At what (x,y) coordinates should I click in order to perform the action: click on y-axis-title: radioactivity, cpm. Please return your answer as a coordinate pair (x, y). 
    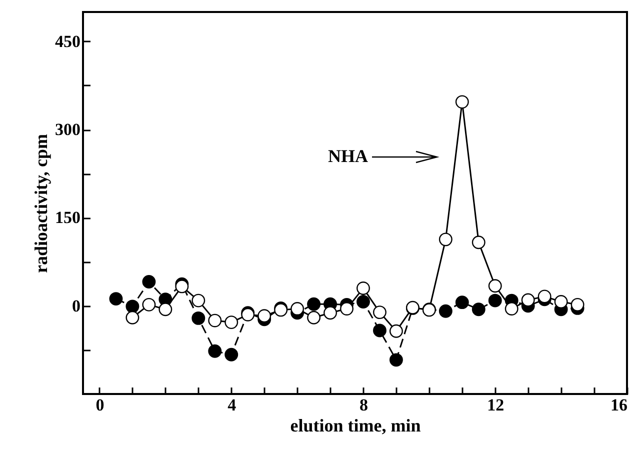
    Looking at the image, I should click on (41, 203).